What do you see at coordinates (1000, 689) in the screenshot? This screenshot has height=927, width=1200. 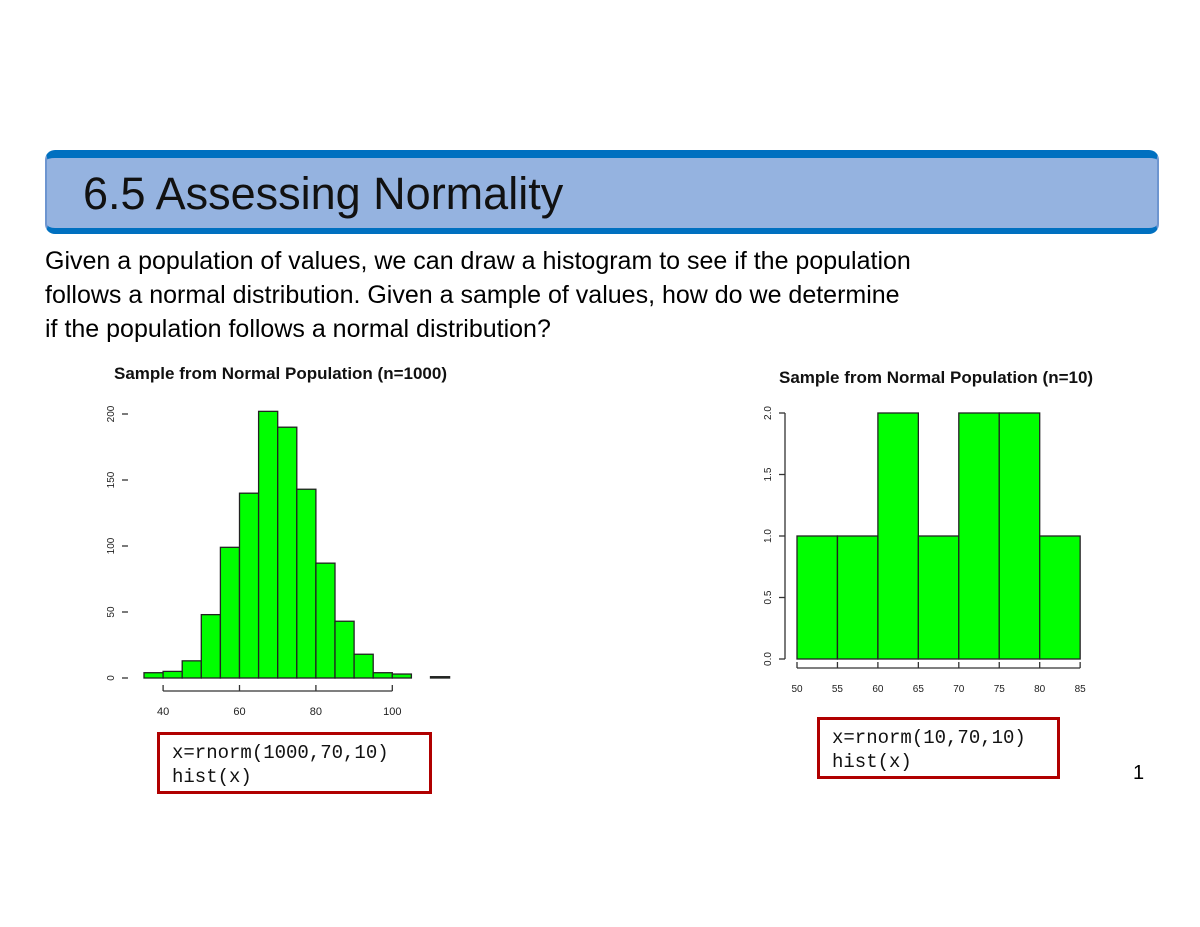 I see `x-tick-label: 75` at bounding box center [1000, 689].